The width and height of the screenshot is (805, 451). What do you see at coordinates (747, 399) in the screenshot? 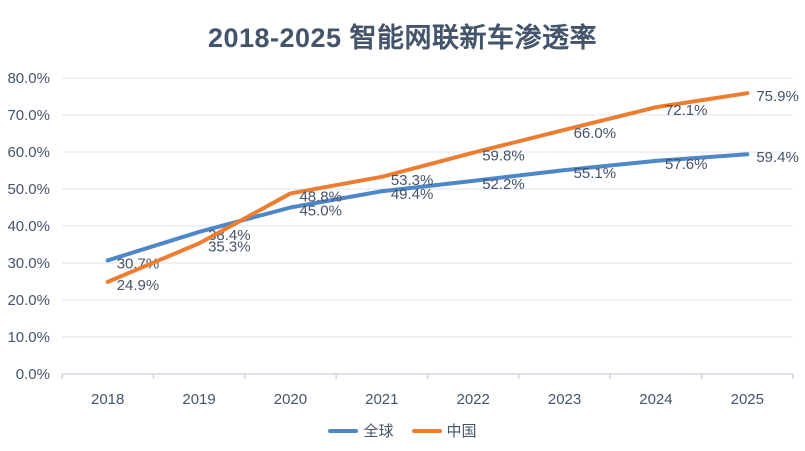
I see `x-axis-tick-label: 2025` at bounding box center [747, 399].